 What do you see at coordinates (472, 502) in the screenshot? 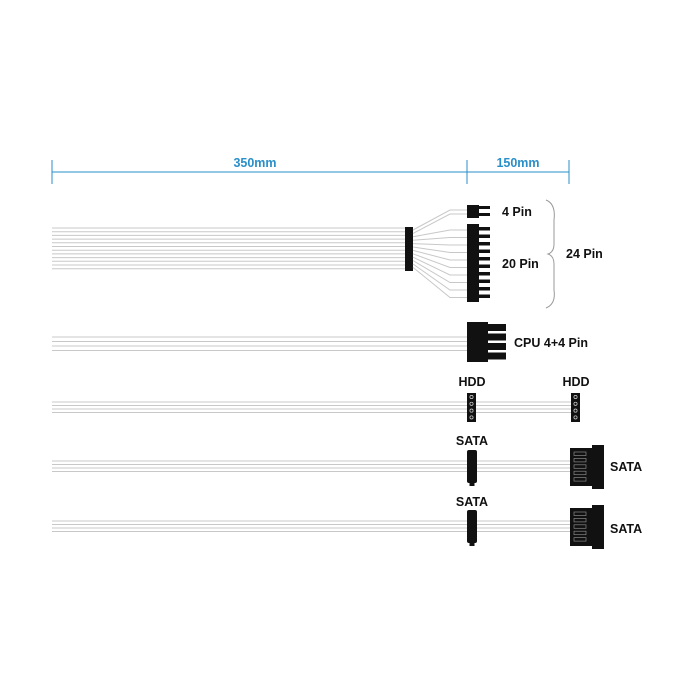
I see `sata2-mid-label: SATA` at bounding box center [472, 502].